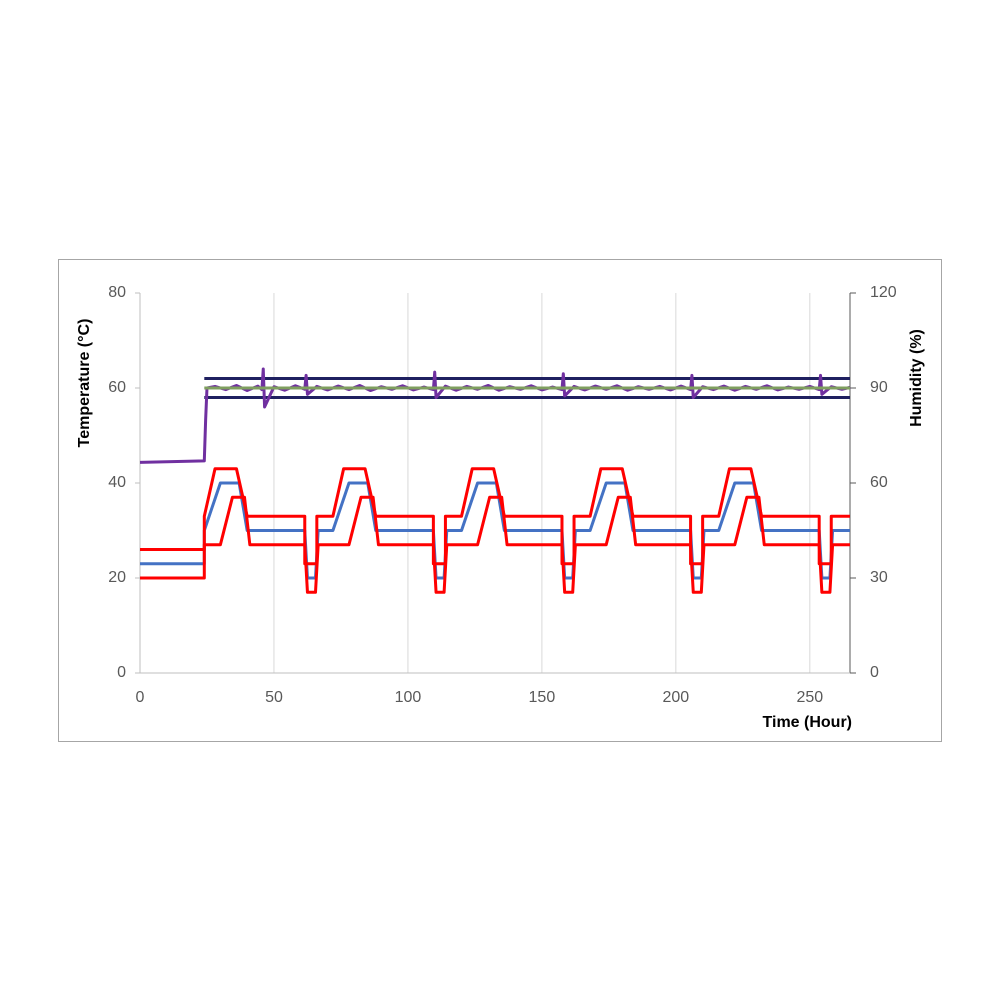 This screenshot has height=1000, width=1000. What do you see at coordinates (809, 697) in the screenshot?
I see `x-tick-label: 250` at bounding box center [809, 697].